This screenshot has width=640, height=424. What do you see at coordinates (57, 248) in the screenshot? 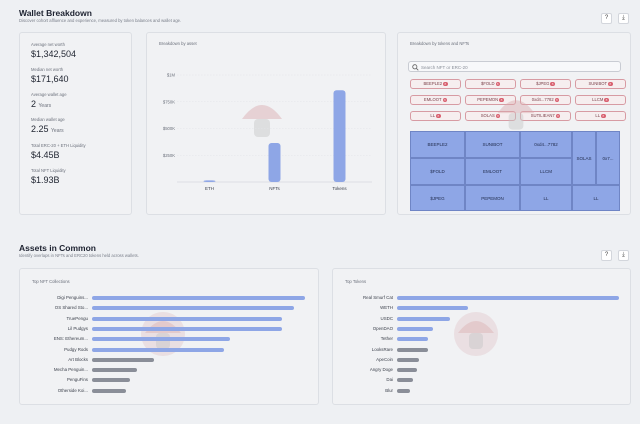
I see `assets-common-title: Assets in Common` at bounding box center [57, 248].